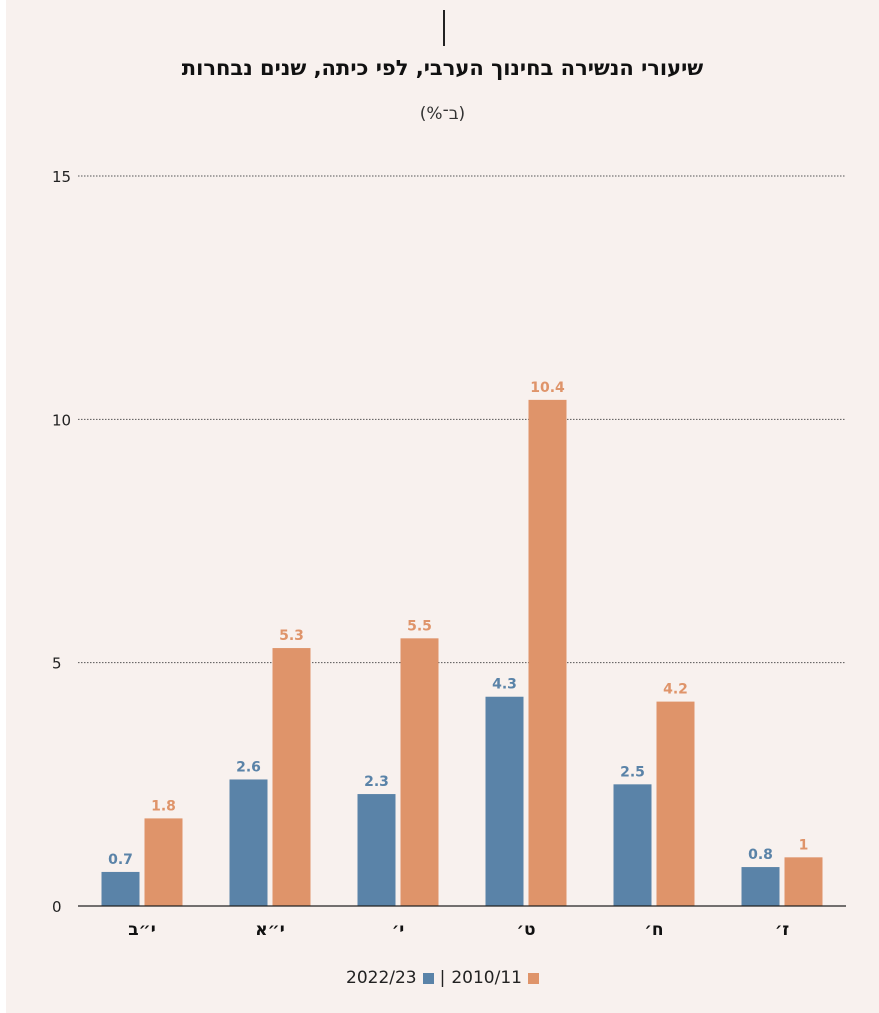 The width and height of the screenshot is (879, 1013). I want to click on data-label: 0.7, so click(120, 860).